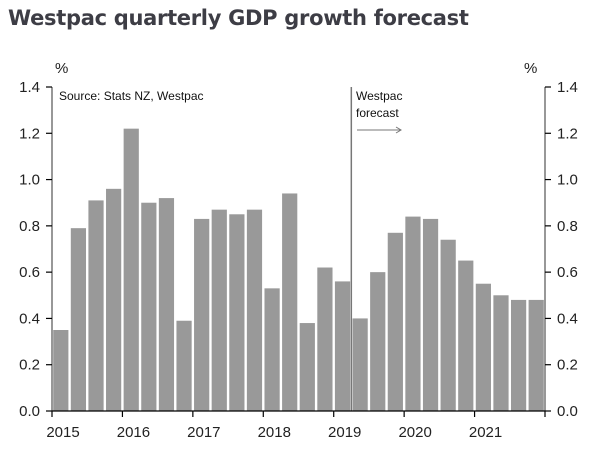 This screenshot has width=614, height=458. I want to click on bar-2016Q4, so click(184, 365).